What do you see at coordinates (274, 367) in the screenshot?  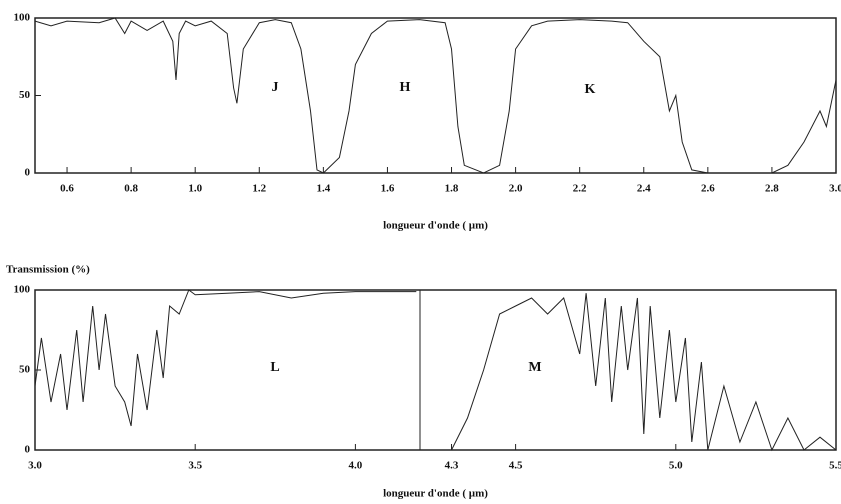 I see `band-label: L` at bounding box center [274, 367].